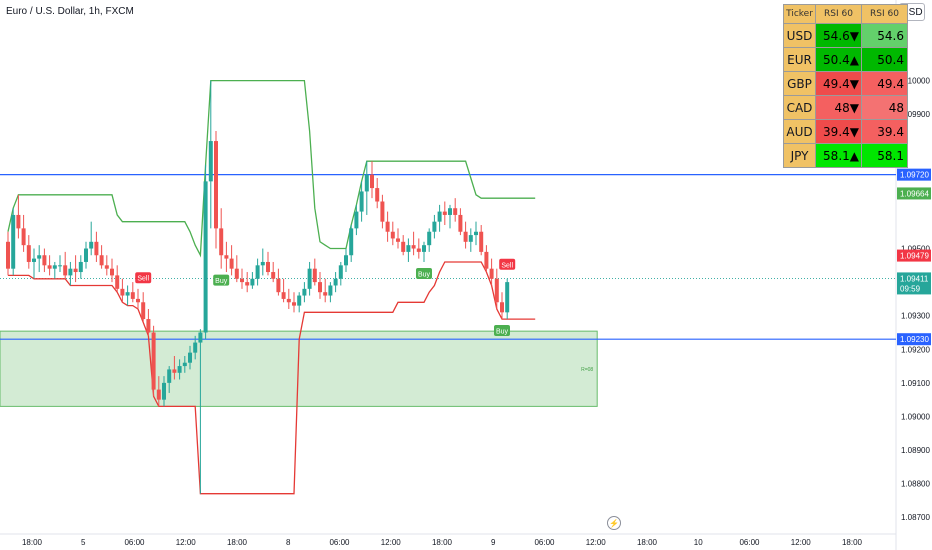 The image size is (932, 550). Describe the element at coordinates (614, 523) in the screenshot. I see `lightning-icon: ⚡` at that location.